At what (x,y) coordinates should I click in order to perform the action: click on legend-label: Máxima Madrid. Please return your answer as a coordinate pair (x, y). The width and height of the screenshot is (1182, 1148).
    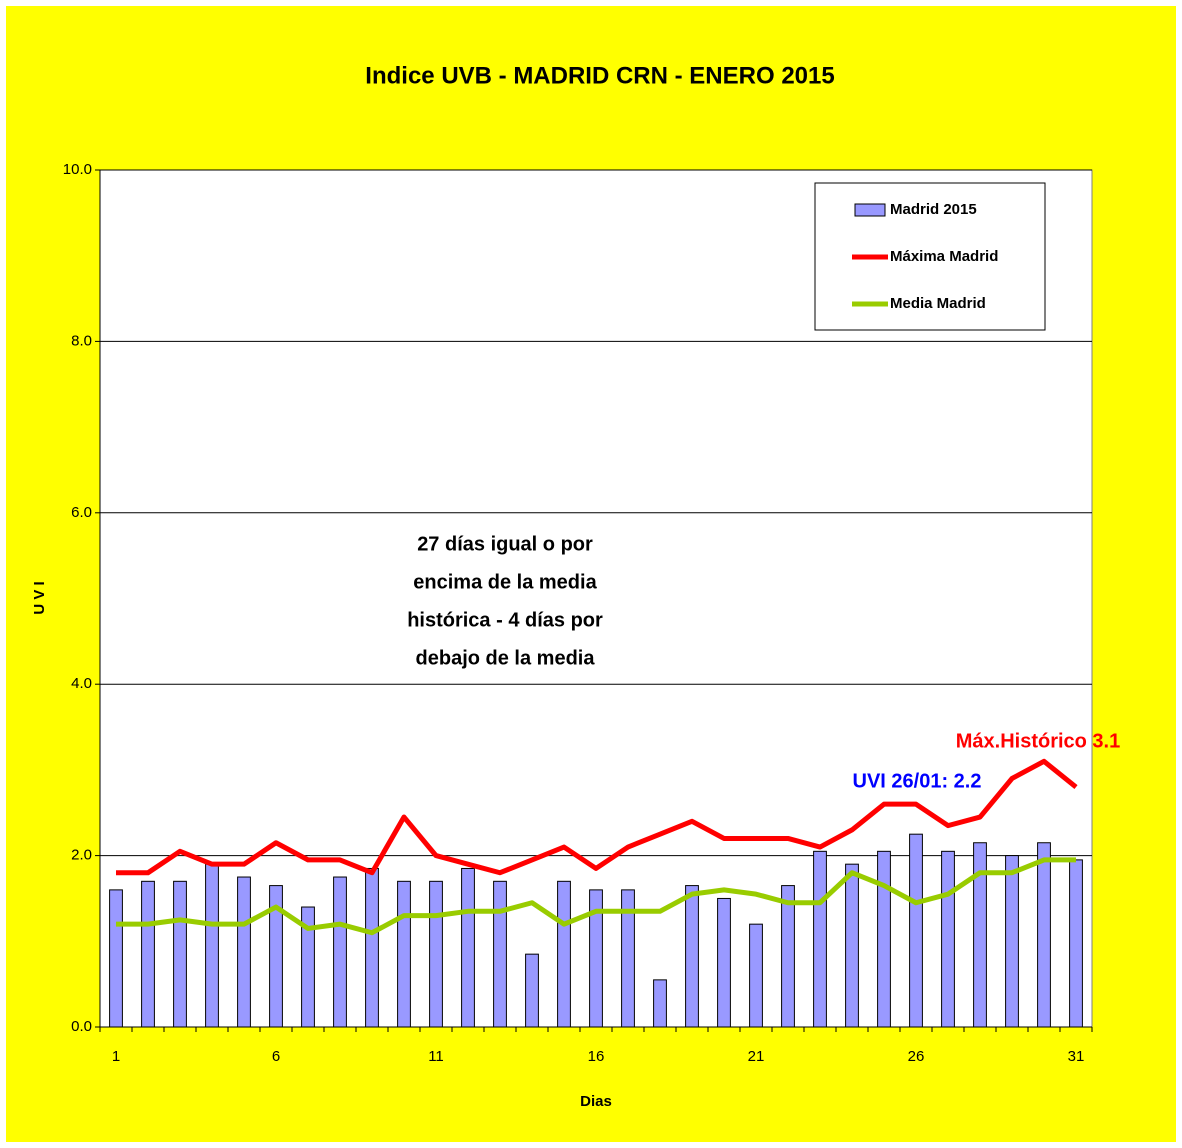
    Looking at the image, I should click on (944, 256).